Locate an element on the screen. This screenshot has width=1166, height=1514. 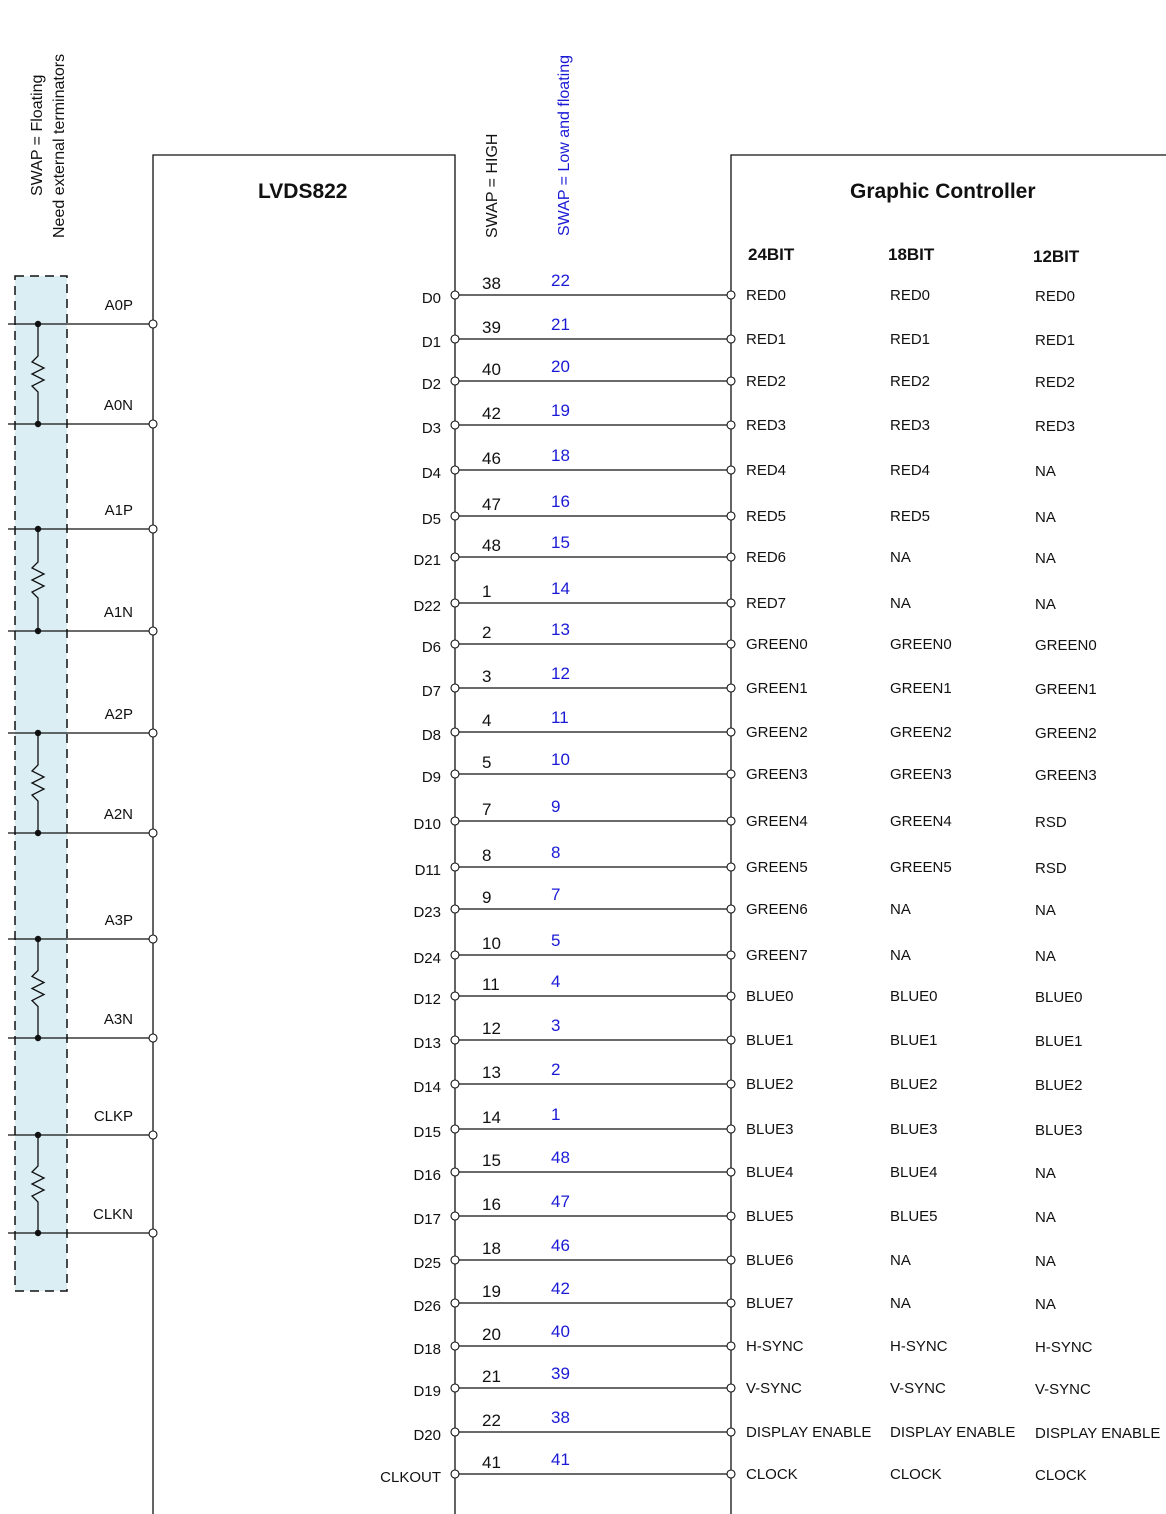
lvds-pin-name: D12 is located at coordinates (427, 999).